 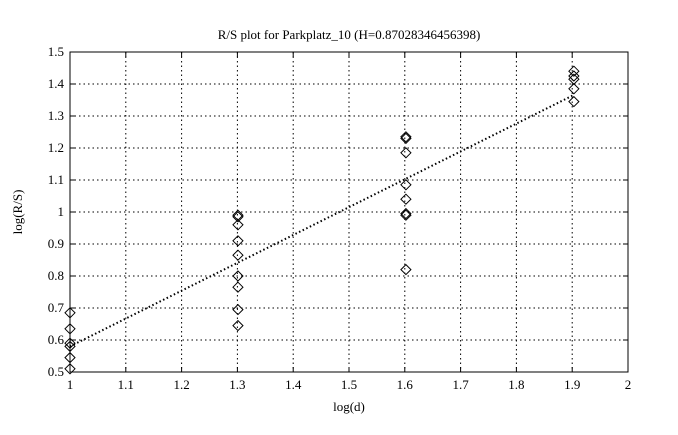 I want to click on x-tick-label: 2, so click(x=628, y=384).